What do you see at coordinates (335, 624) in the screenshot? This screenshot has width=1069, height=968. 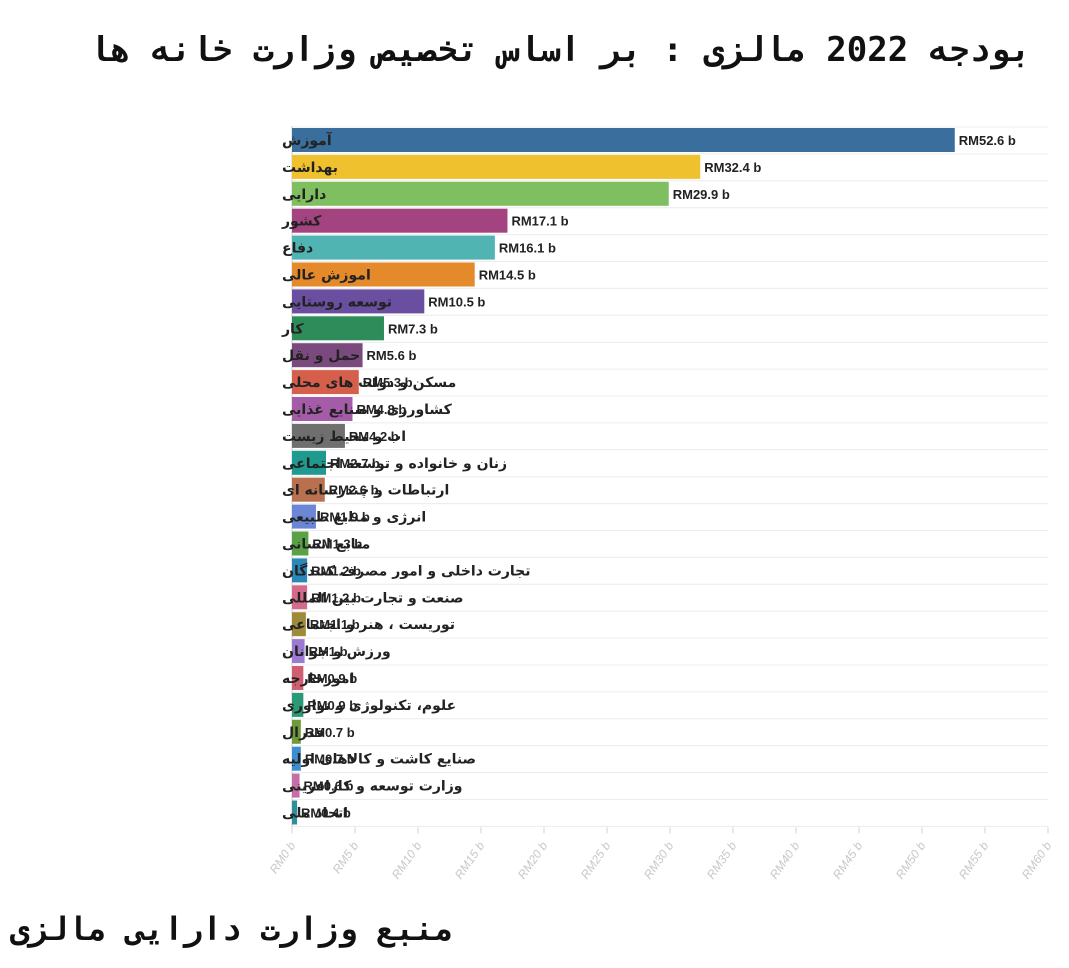 I see `value-label: RM1.1 b` at bounding box center [335, 624].